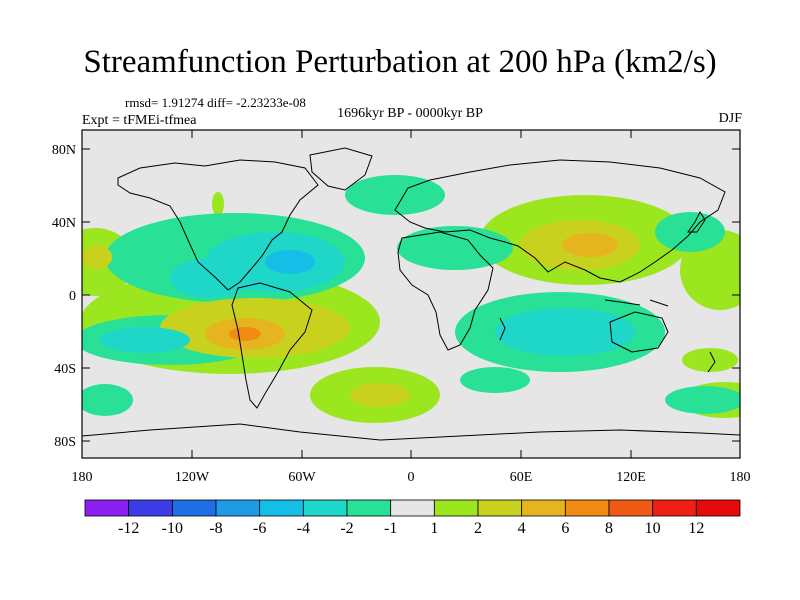 This screenshot has height=600, width=800. What do you see at coordinates (395, 195) in the screenshot?
I see `negative-anomaly-north-atlantic` at bounding box center [395, 195].